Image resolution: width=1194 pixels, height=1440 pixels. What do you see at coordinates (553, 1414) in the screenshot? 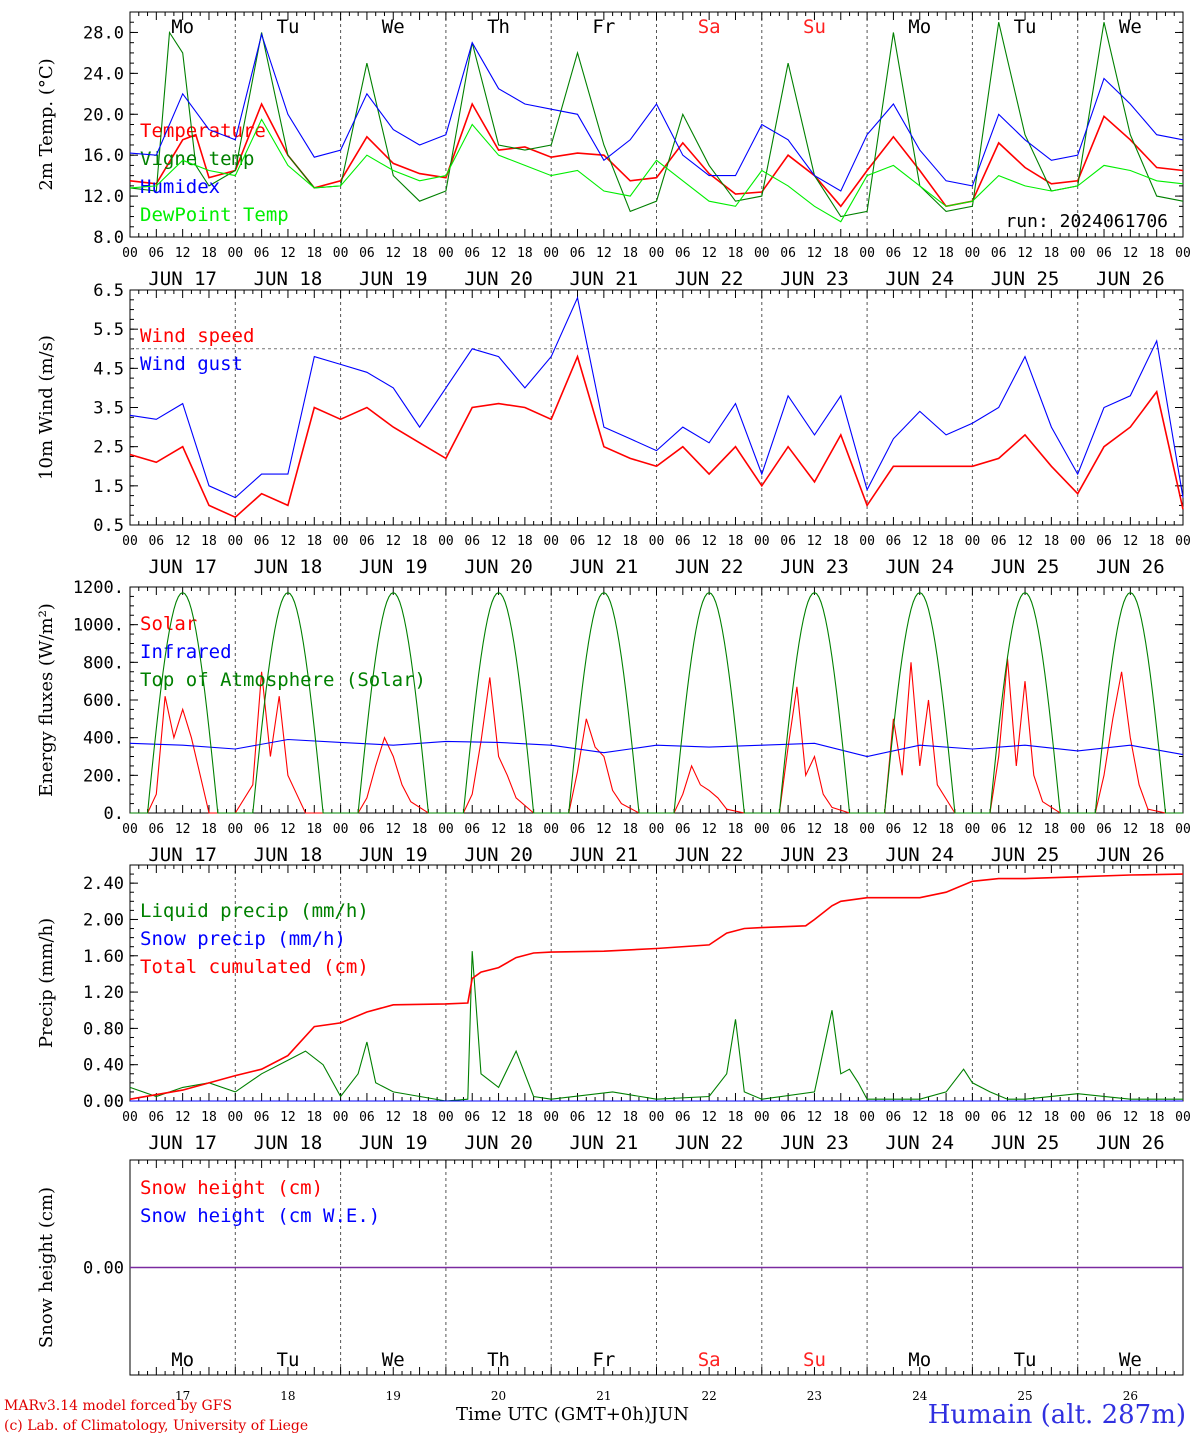
I see `time-axis-text: Time UTC (GMT+0h)` at bounding box center [553, 1414].